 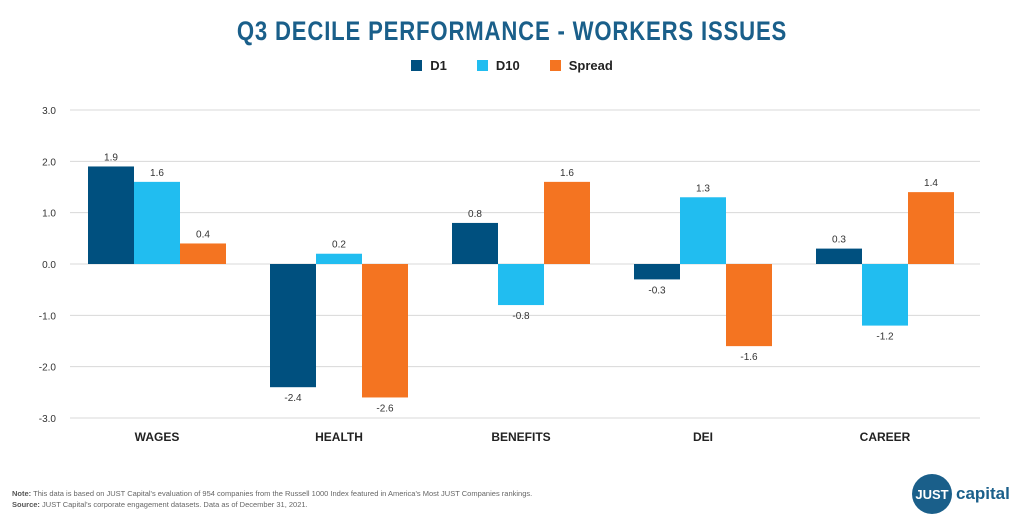 What do you see at coordinates (482, 65) in the screenshot?
I see `legend-swatch-d10` at bounding box center [482, 65].